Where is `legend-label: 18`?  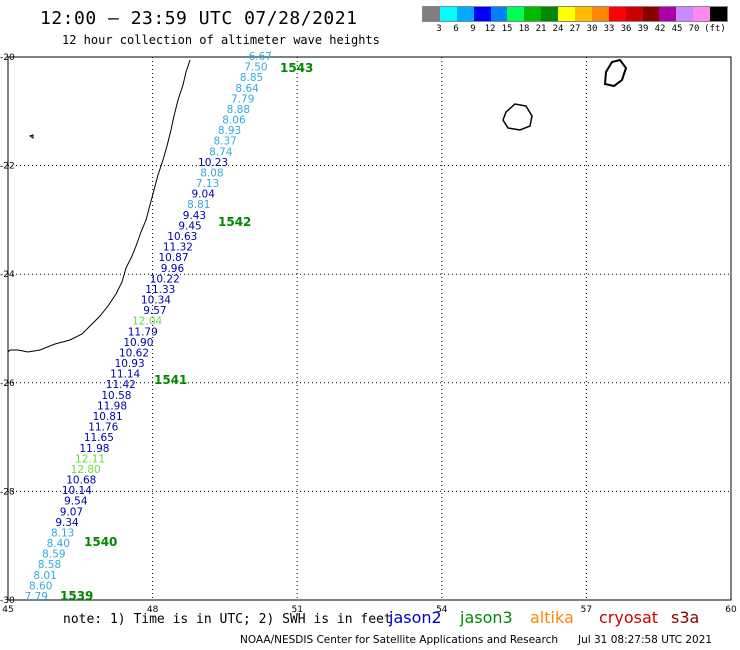 legend-label: 18 is located at coordinates (524, 29).